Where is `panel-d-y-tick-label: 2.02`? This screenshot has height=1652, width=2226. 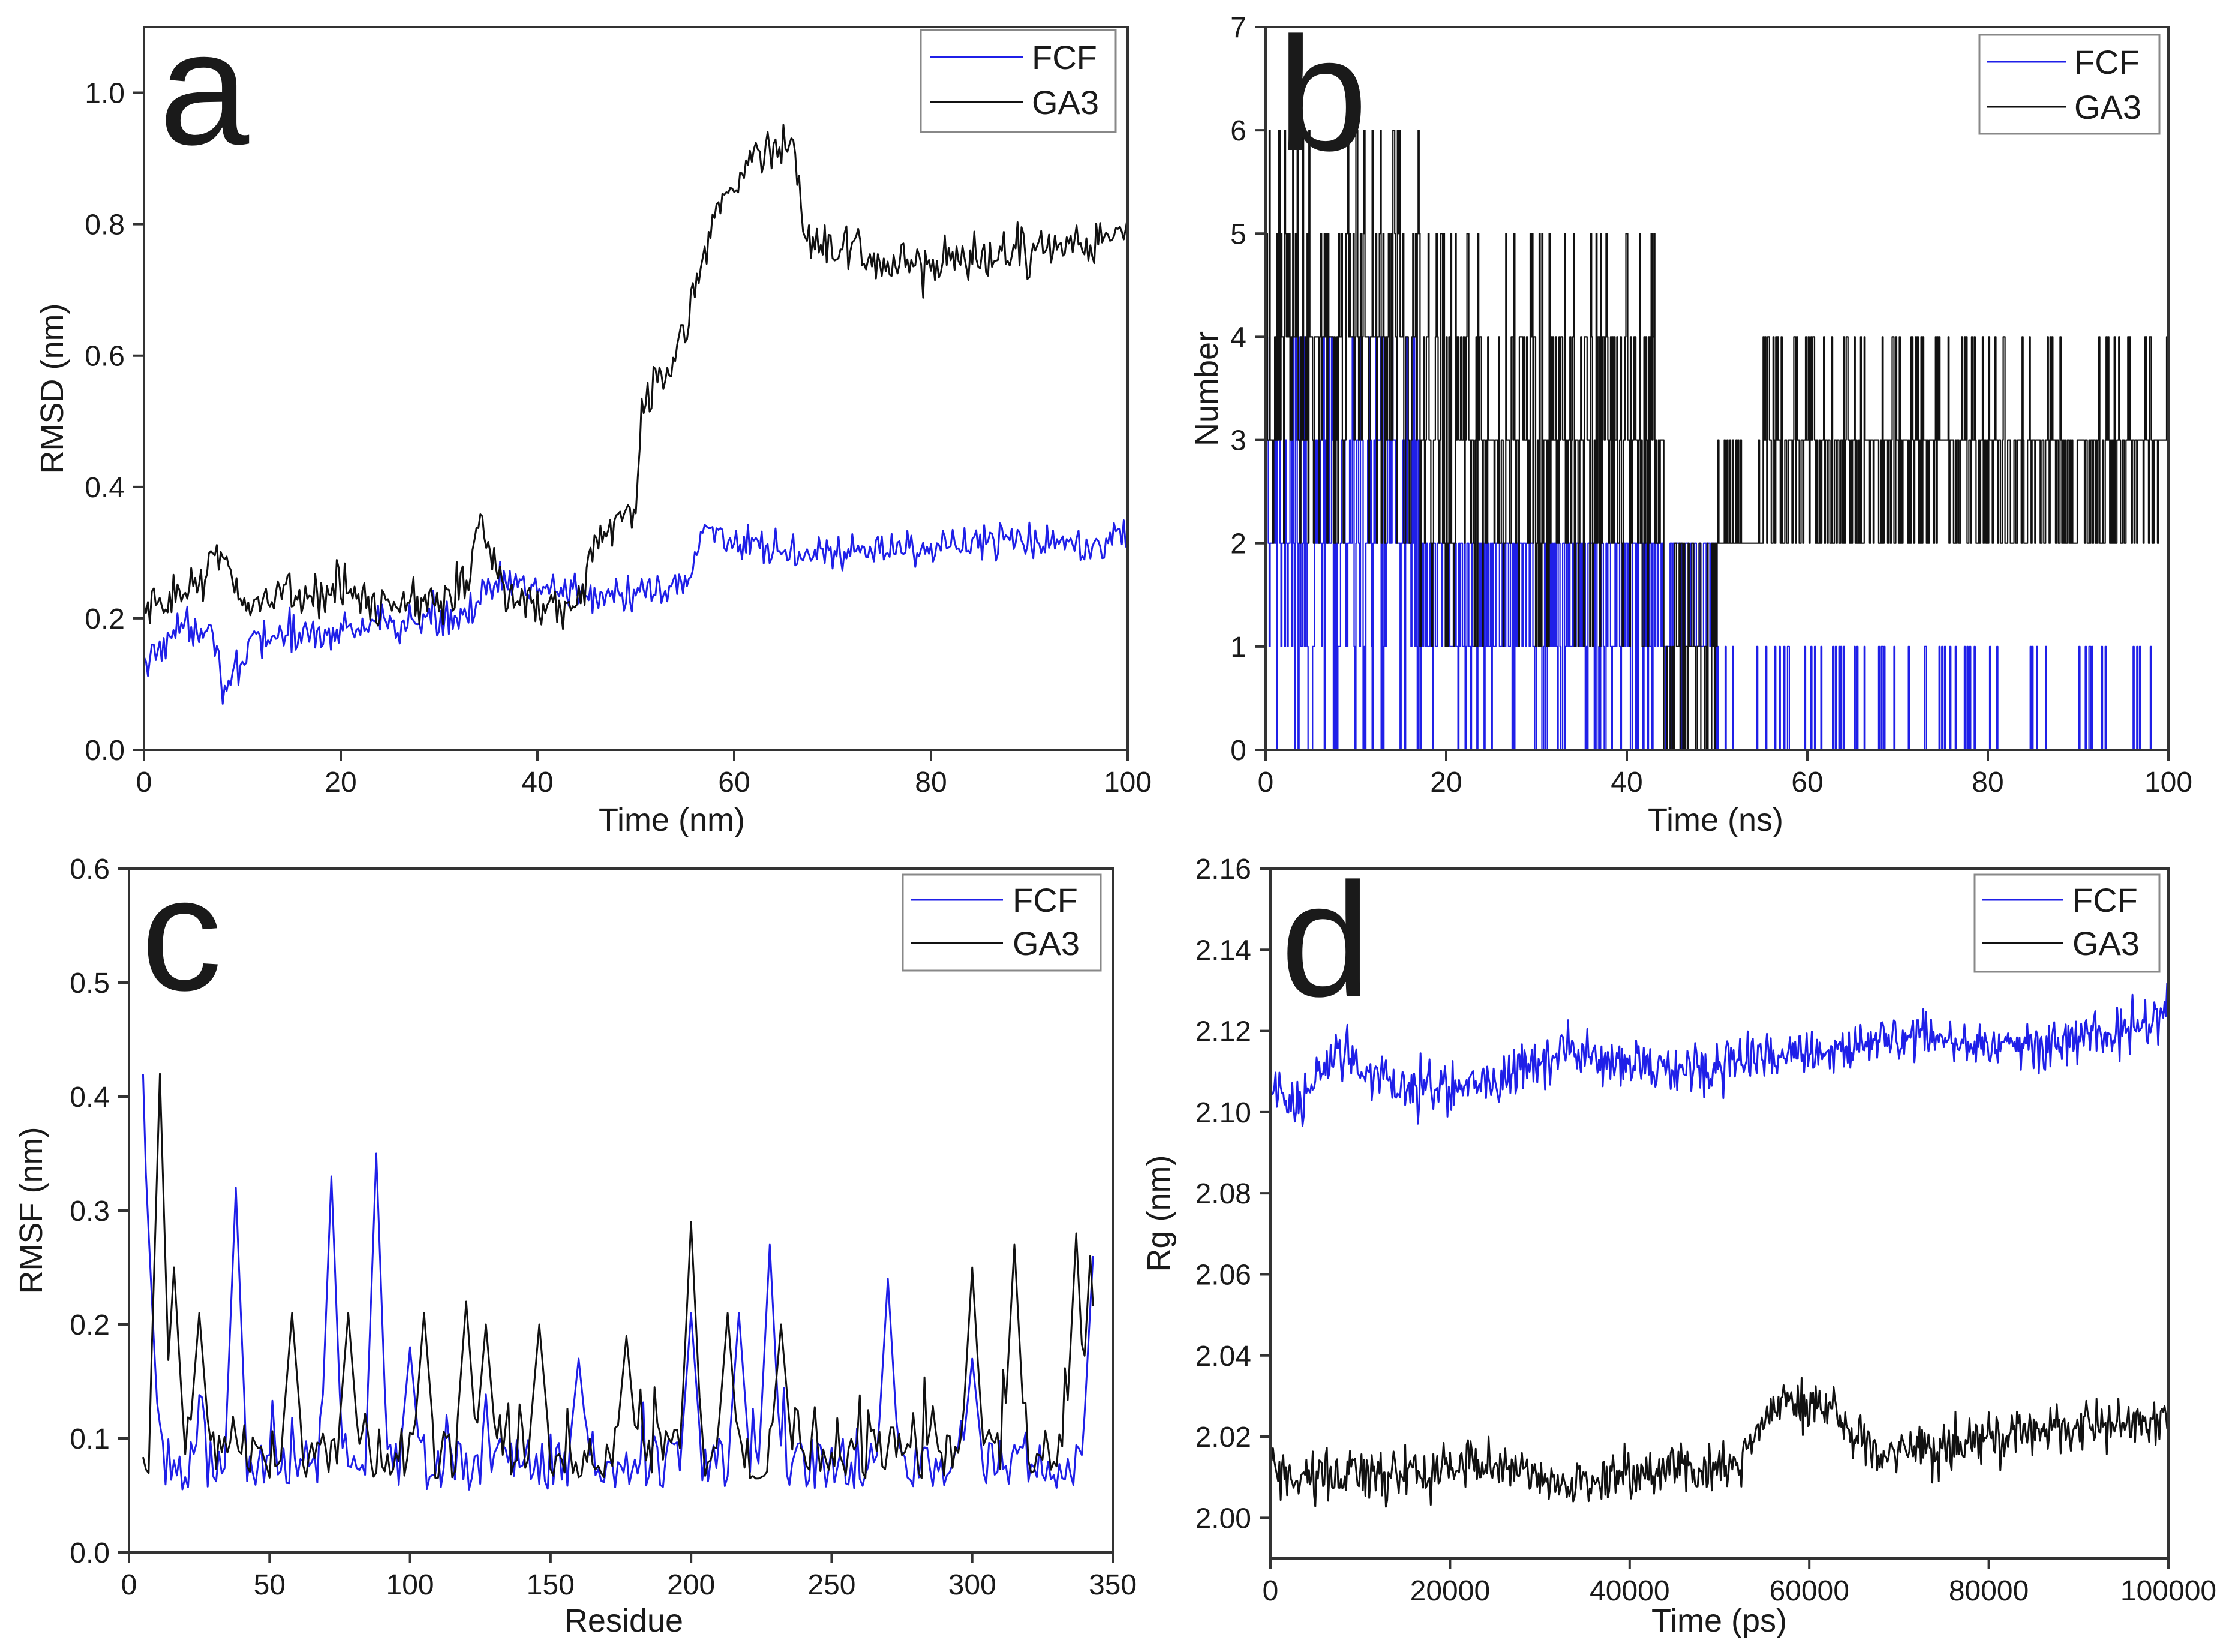
panel-d-y-tick-label: 2.02 is located at coordinates (1223, 1437).